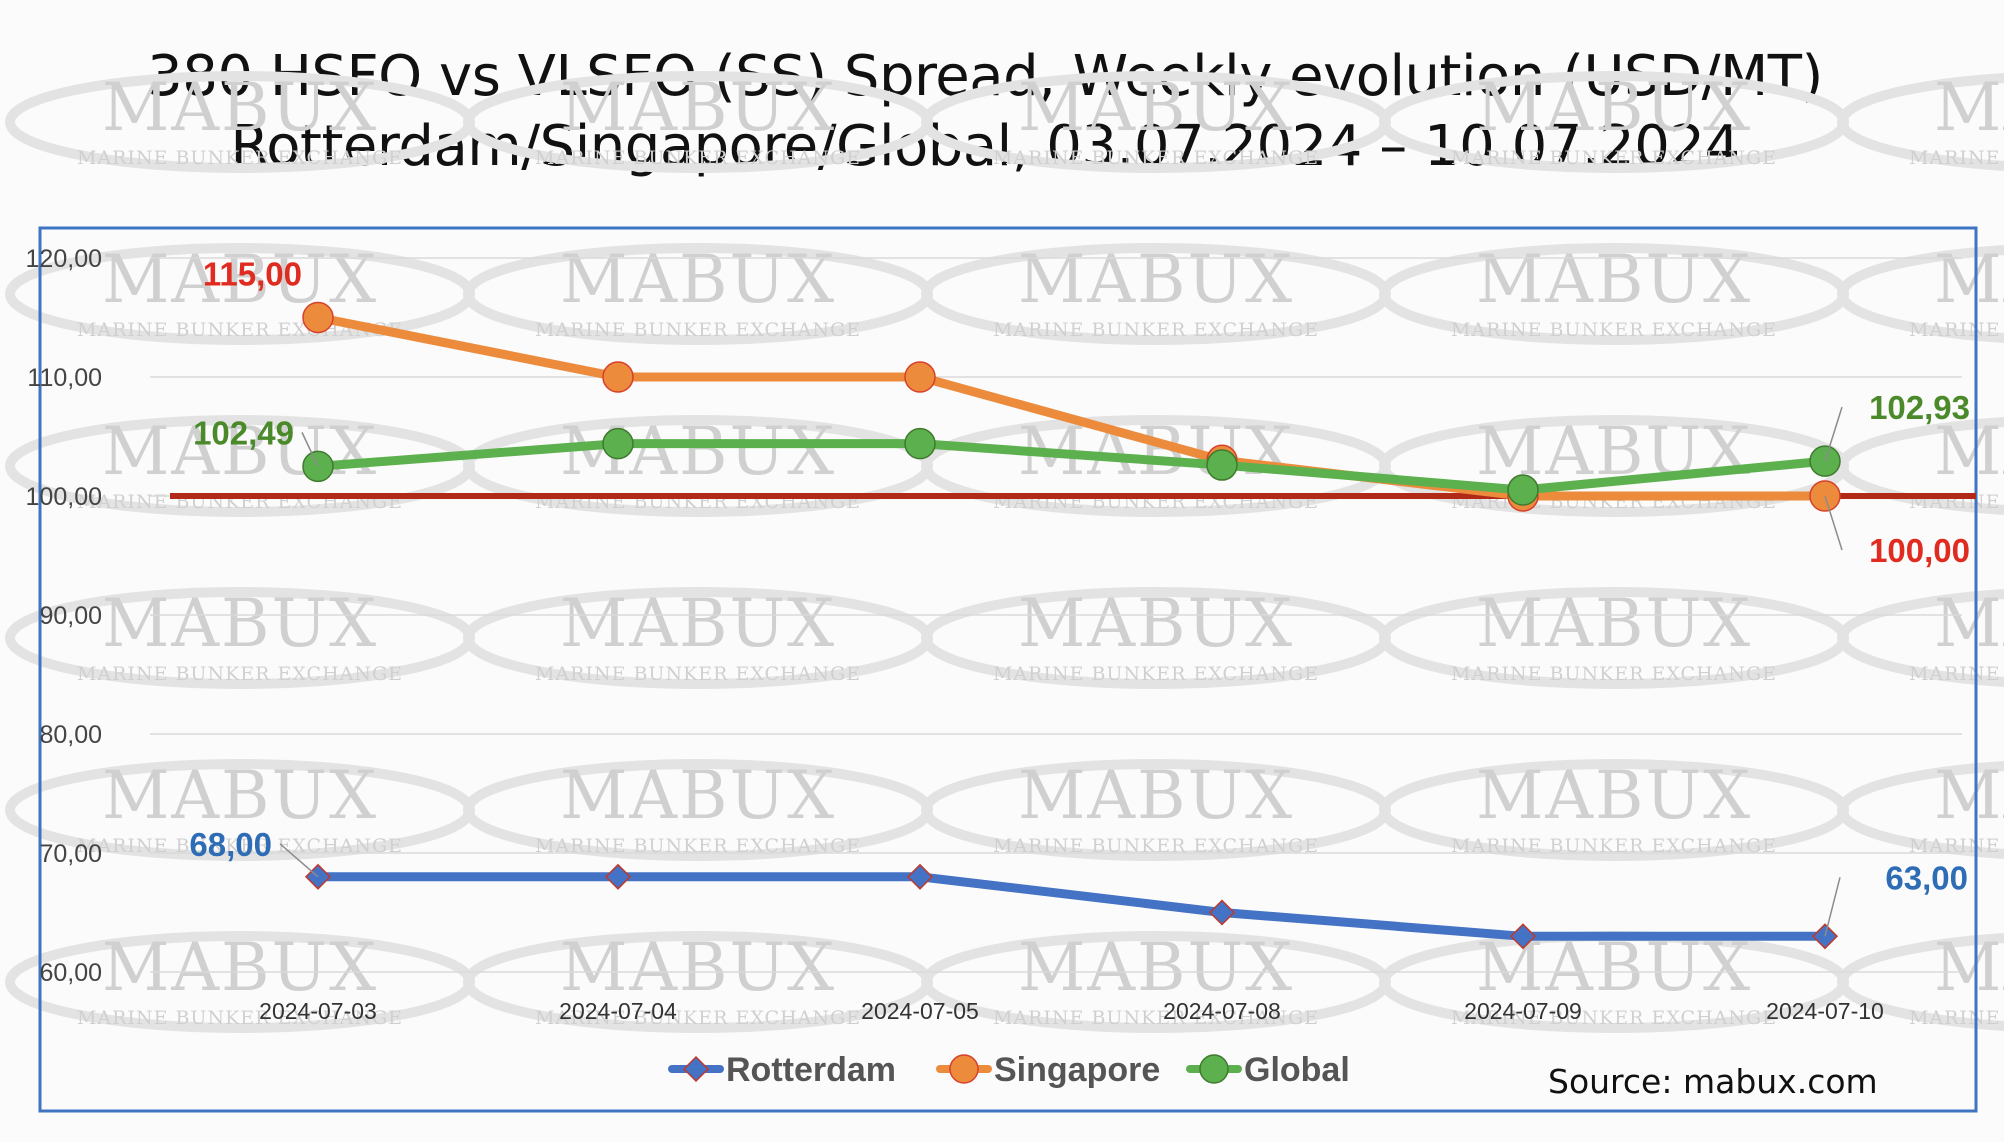  Describe the element at coordinates (1297, 1070) in the screenshot. I see `legend-label-global: Global` at that location.